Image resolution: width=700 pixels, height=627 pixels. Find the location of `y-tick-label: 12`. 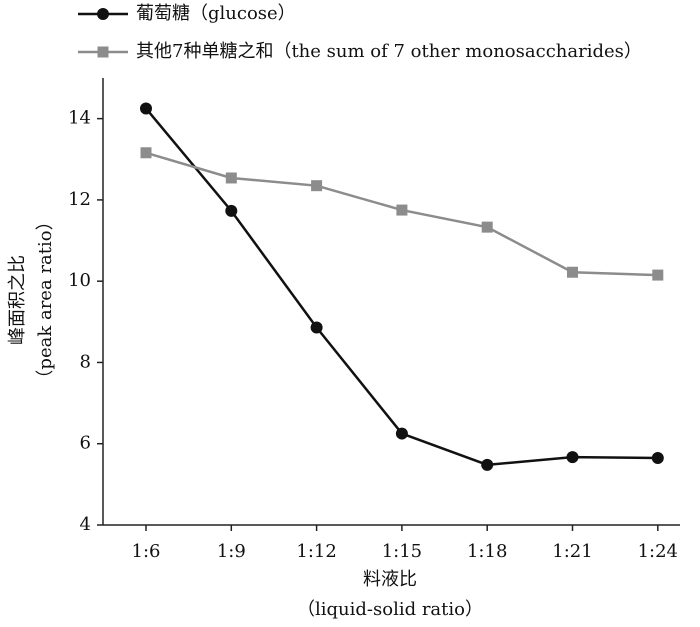

y-tick-label: 12 is located at coordinates (79, 199).